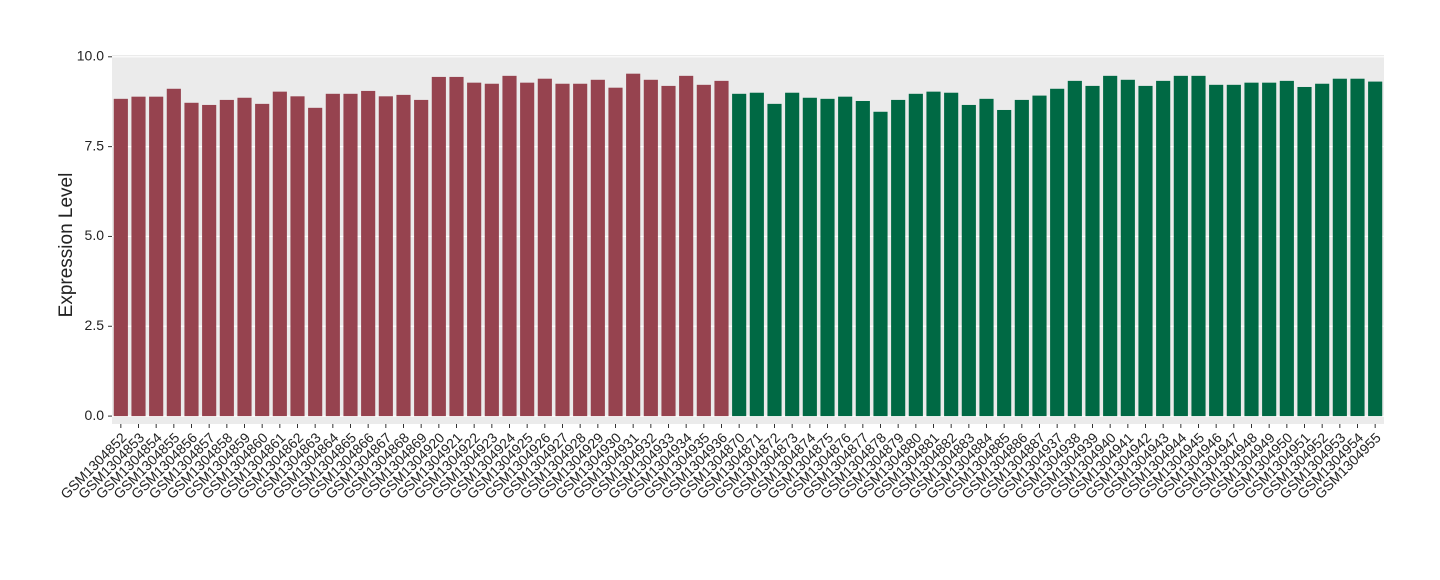 The width and height of the screenshot is (1440, 580). I want to click on y-tick-label: 10.0, so click(90, 55).